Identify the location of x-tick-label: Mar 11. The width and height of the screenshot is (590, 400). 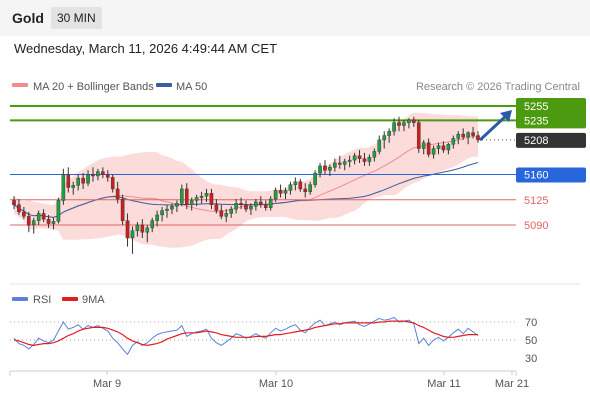
(443, 384).